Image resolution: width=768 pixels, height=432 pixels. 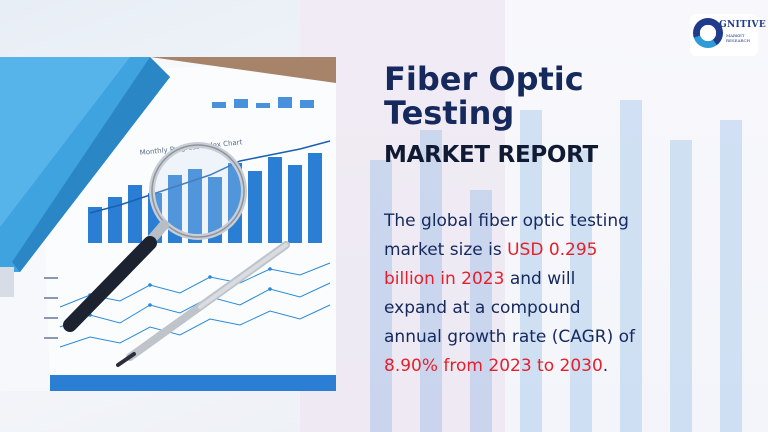 I want to click on desc-period: ., so click(x=605, y=366).